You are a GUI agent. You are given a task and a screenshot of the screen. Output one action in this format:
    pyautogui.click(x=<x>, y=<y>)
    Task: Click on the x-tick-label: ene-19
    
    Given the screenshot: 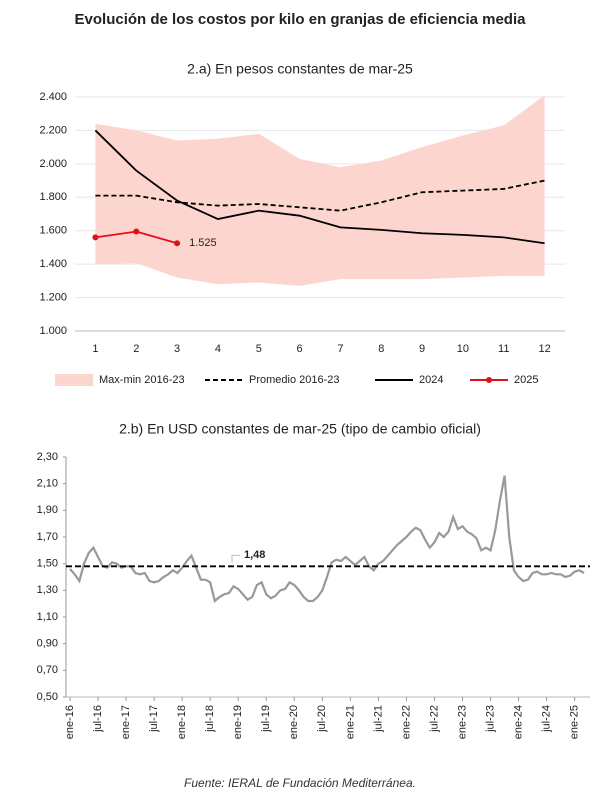 What is the action you would take?
    pyautogui.click(x=238, y=722)
    